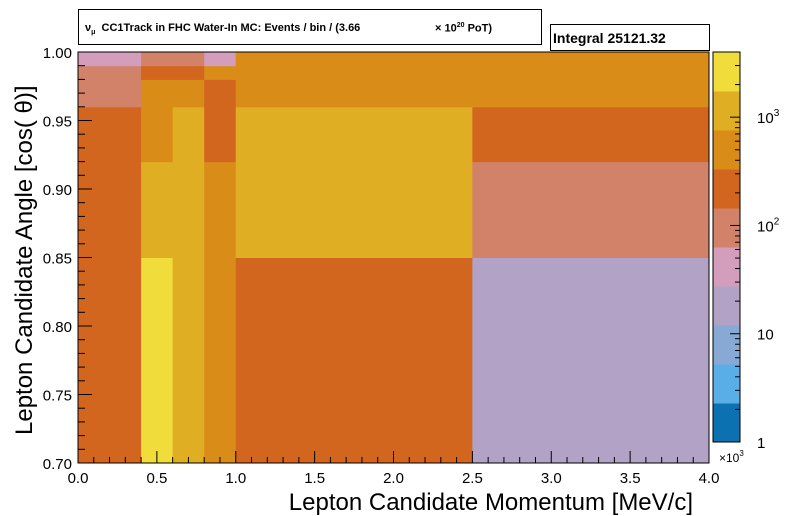 This screenshot has width=788, height=516. Describe the element at coordinates (393, 478) in the screenshot. I see `x-tick-label: 2.0` at that location.